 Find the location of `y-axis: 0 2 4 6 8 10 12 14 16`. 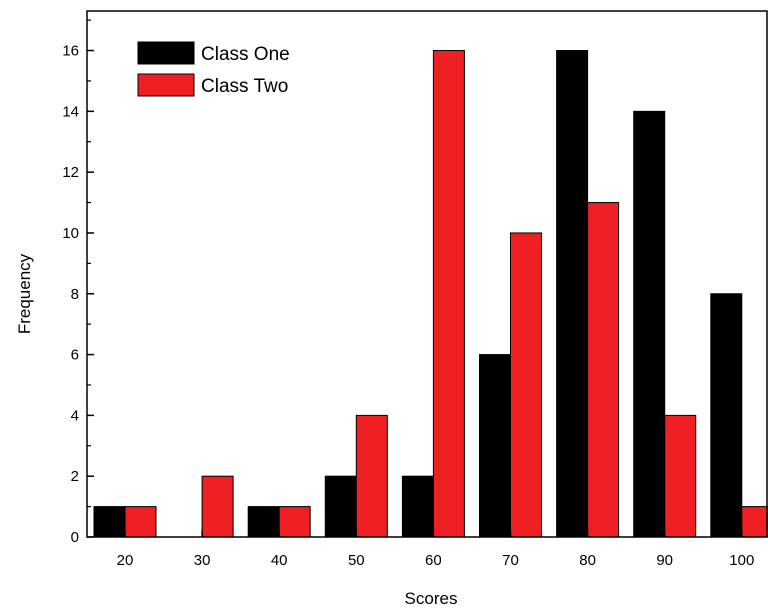

y-axis: 0 2 4 6 8 10 12 14 16 is located at coordinates (78, 282).